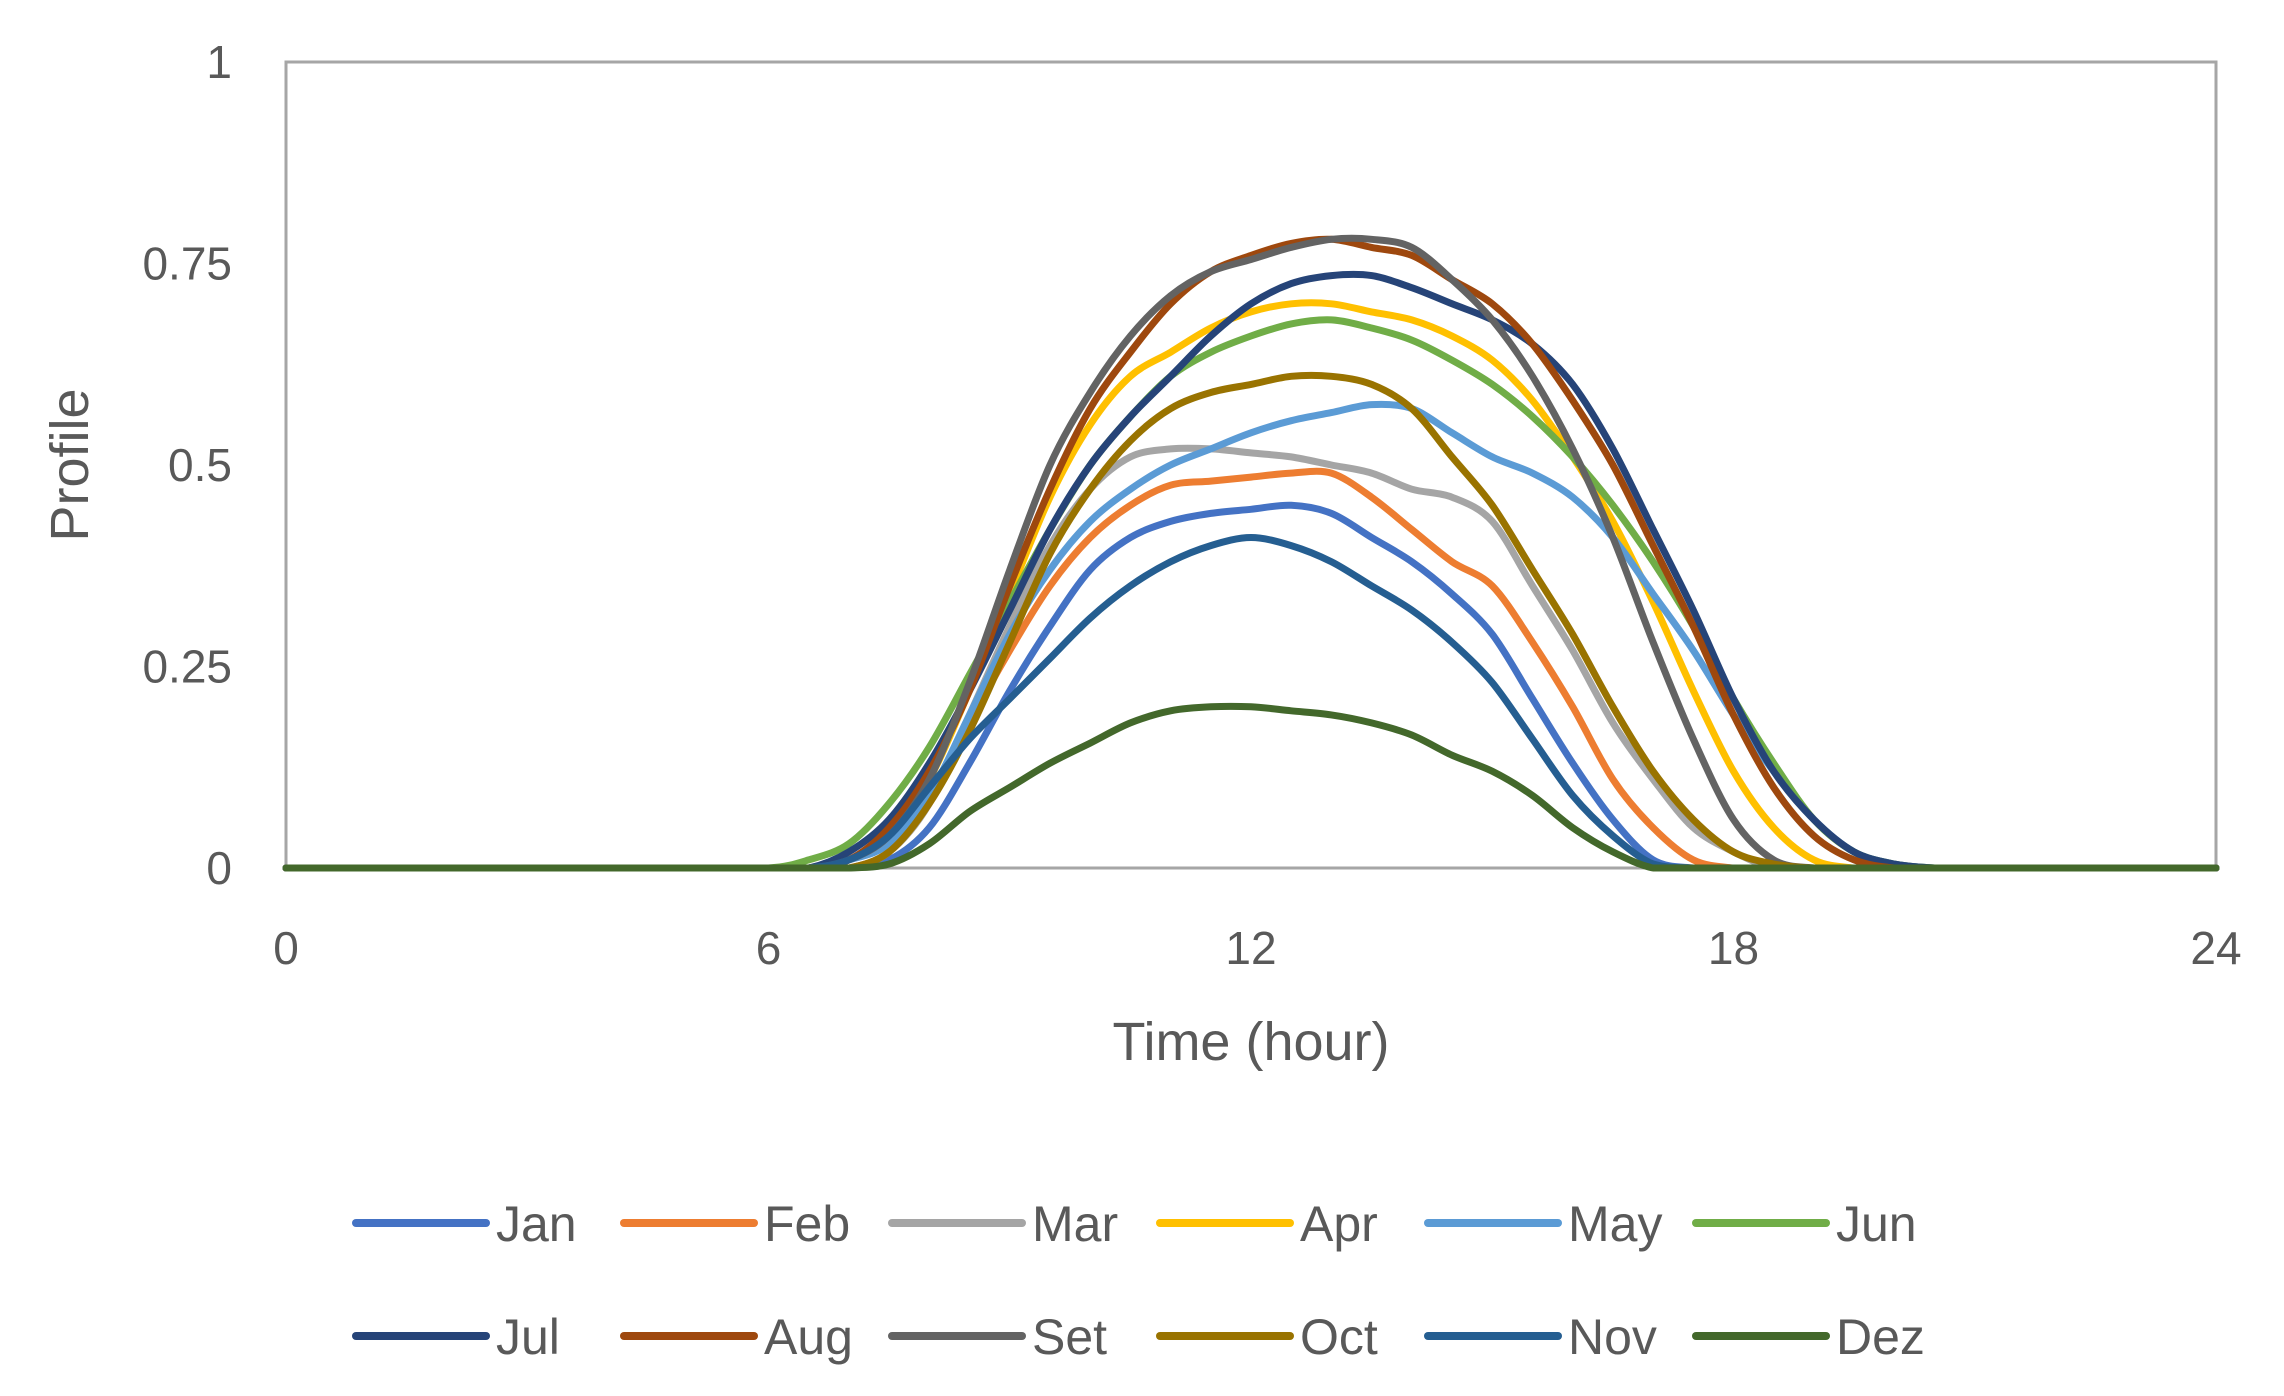 The image size is (2284, 1396). Describe the element at coordinates (1138, 1280) in the screenshot. I see `legend: Jan Feb Mar Apr May Jun Jul Aug Set Oct Nov Dez` at that location.